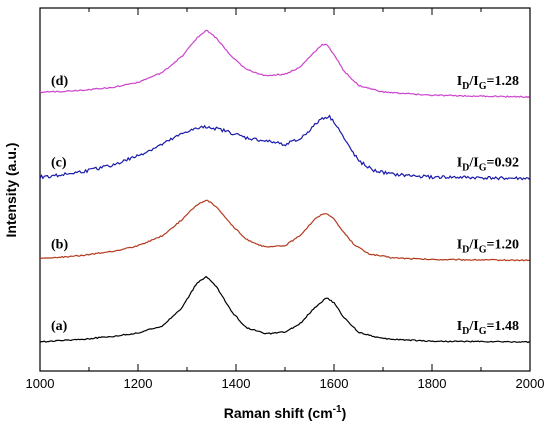  What do you see at coordinates (11, 190) in the screenshot?
I see `y-axis-title: Intensity (a.u.)` at bounding box center [11, 190].